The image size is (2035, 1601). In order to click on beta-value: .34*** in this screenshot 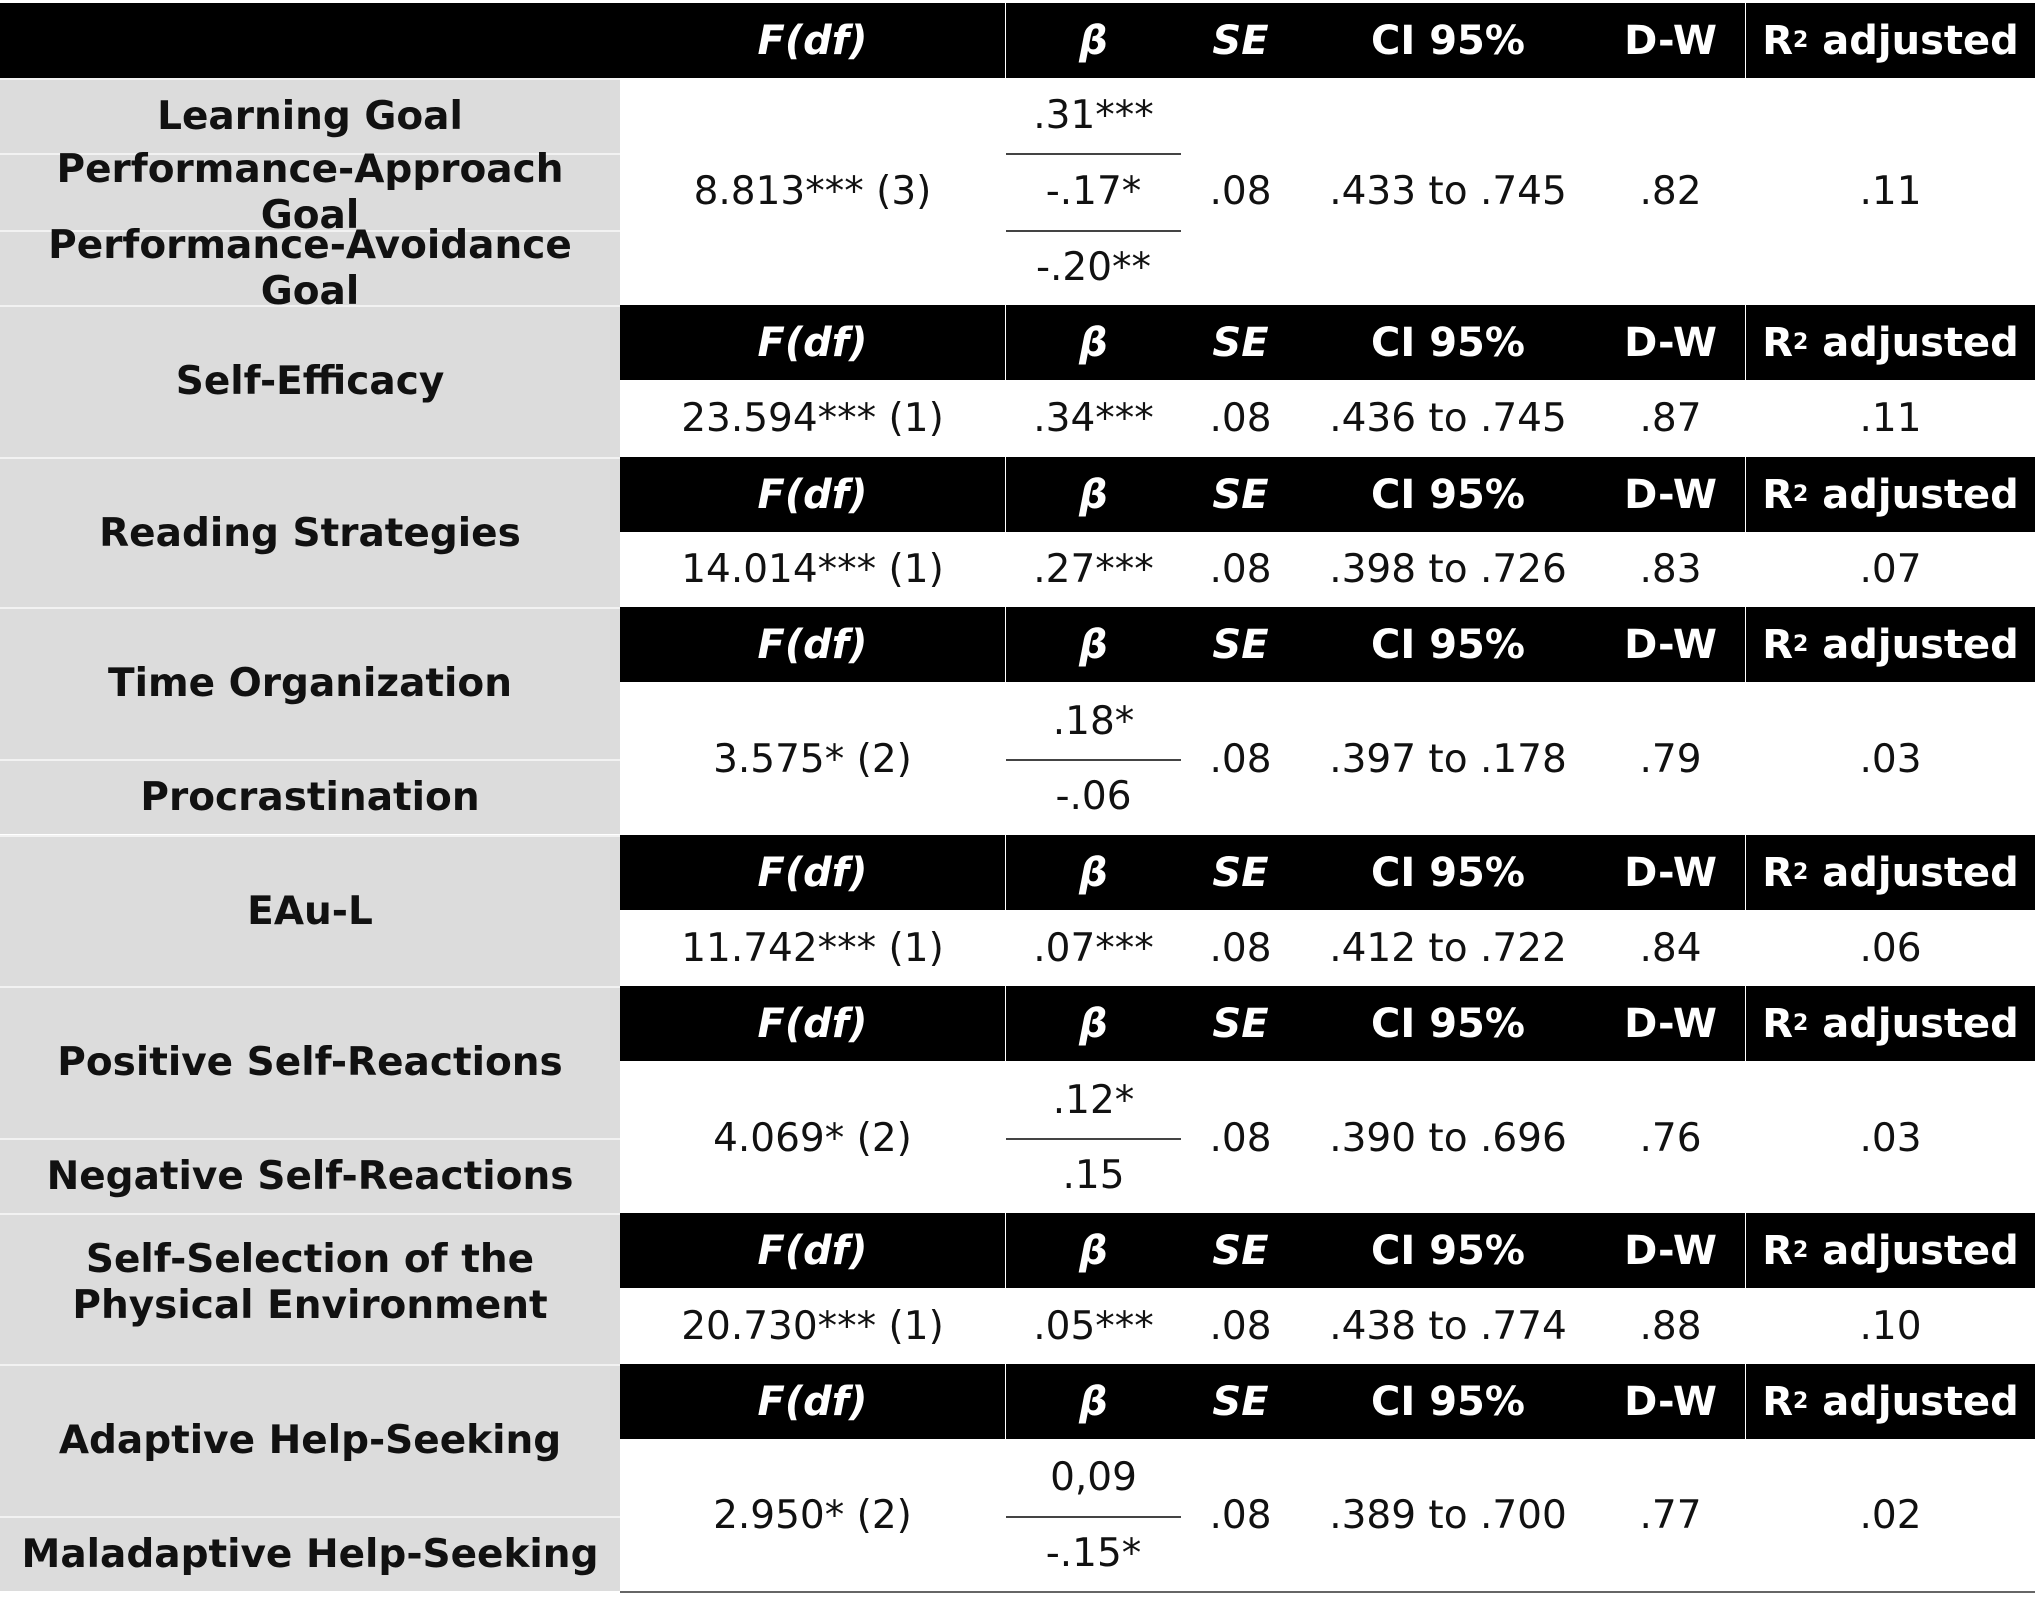, I will do `click(1093, 418)`.